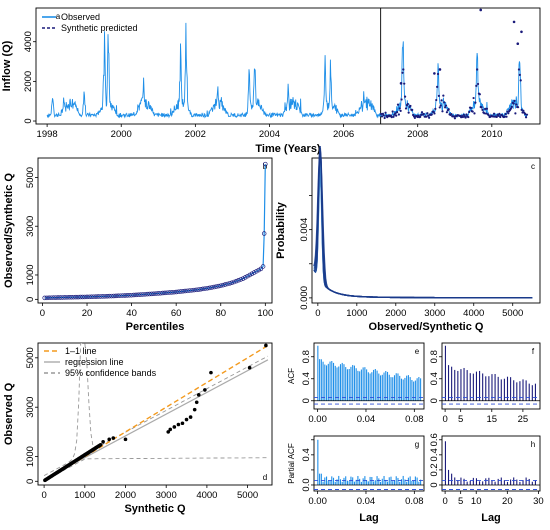 This screenshot has width=550, height=530. Describe the element at coordinates (395, 313) in the screenshot. I see `x-tick-label: 2000` at that location.